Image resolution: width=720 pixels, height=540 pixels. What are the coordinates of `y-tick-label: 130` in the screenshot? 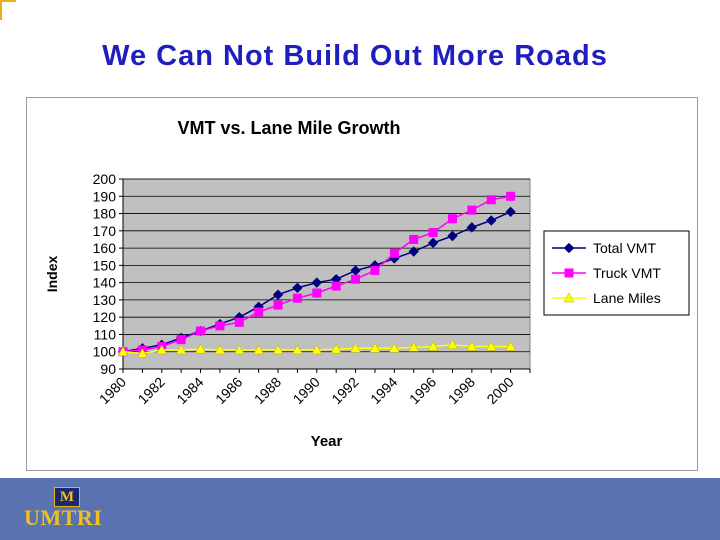 It's located at (105, 300).